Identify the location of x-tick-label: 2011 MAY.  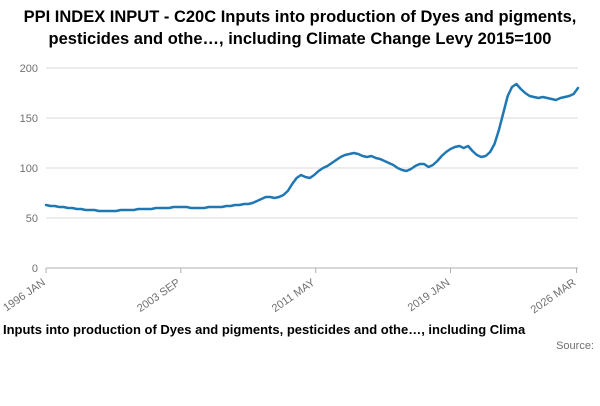
(294, 295).